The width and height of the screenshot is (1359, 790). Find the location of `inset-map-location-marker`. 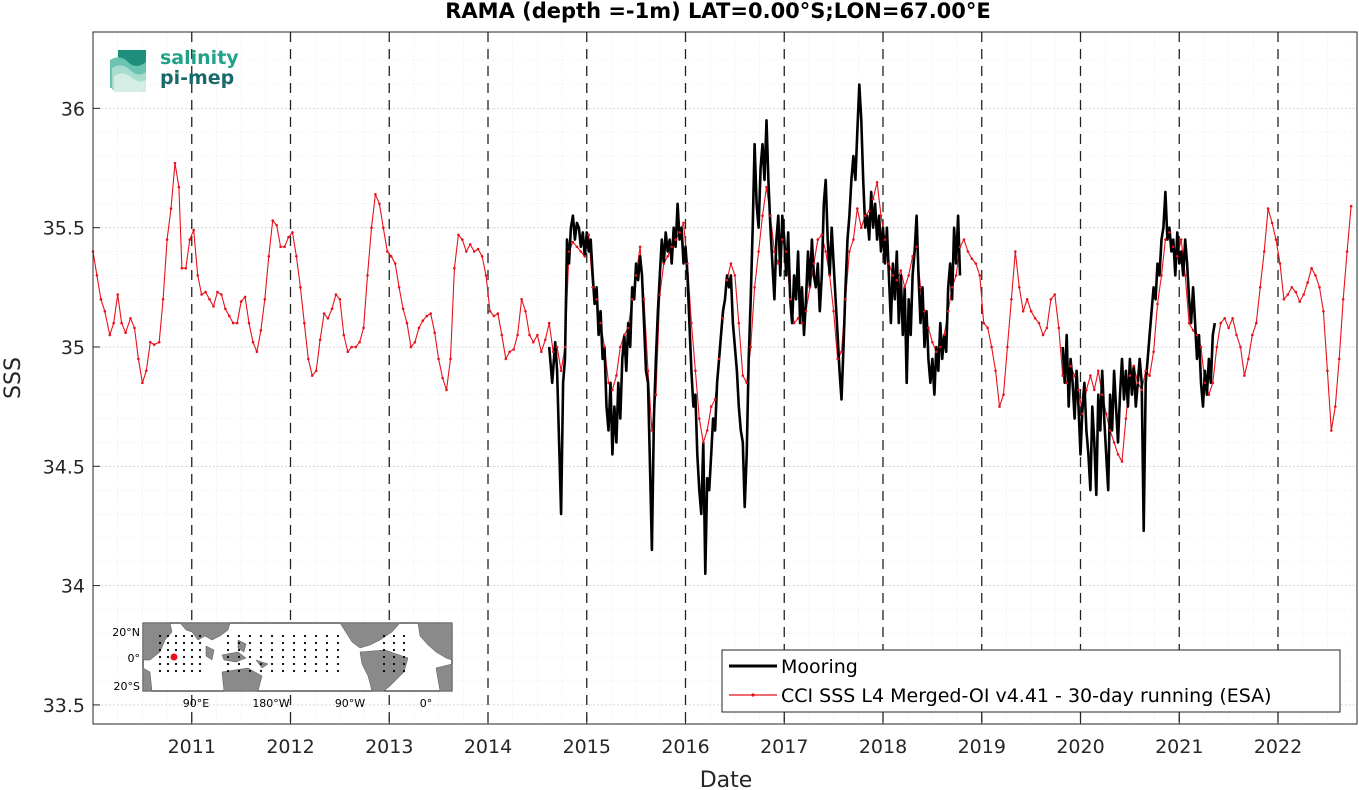

inset-map-location-marker is located at coordinates (174, 657).